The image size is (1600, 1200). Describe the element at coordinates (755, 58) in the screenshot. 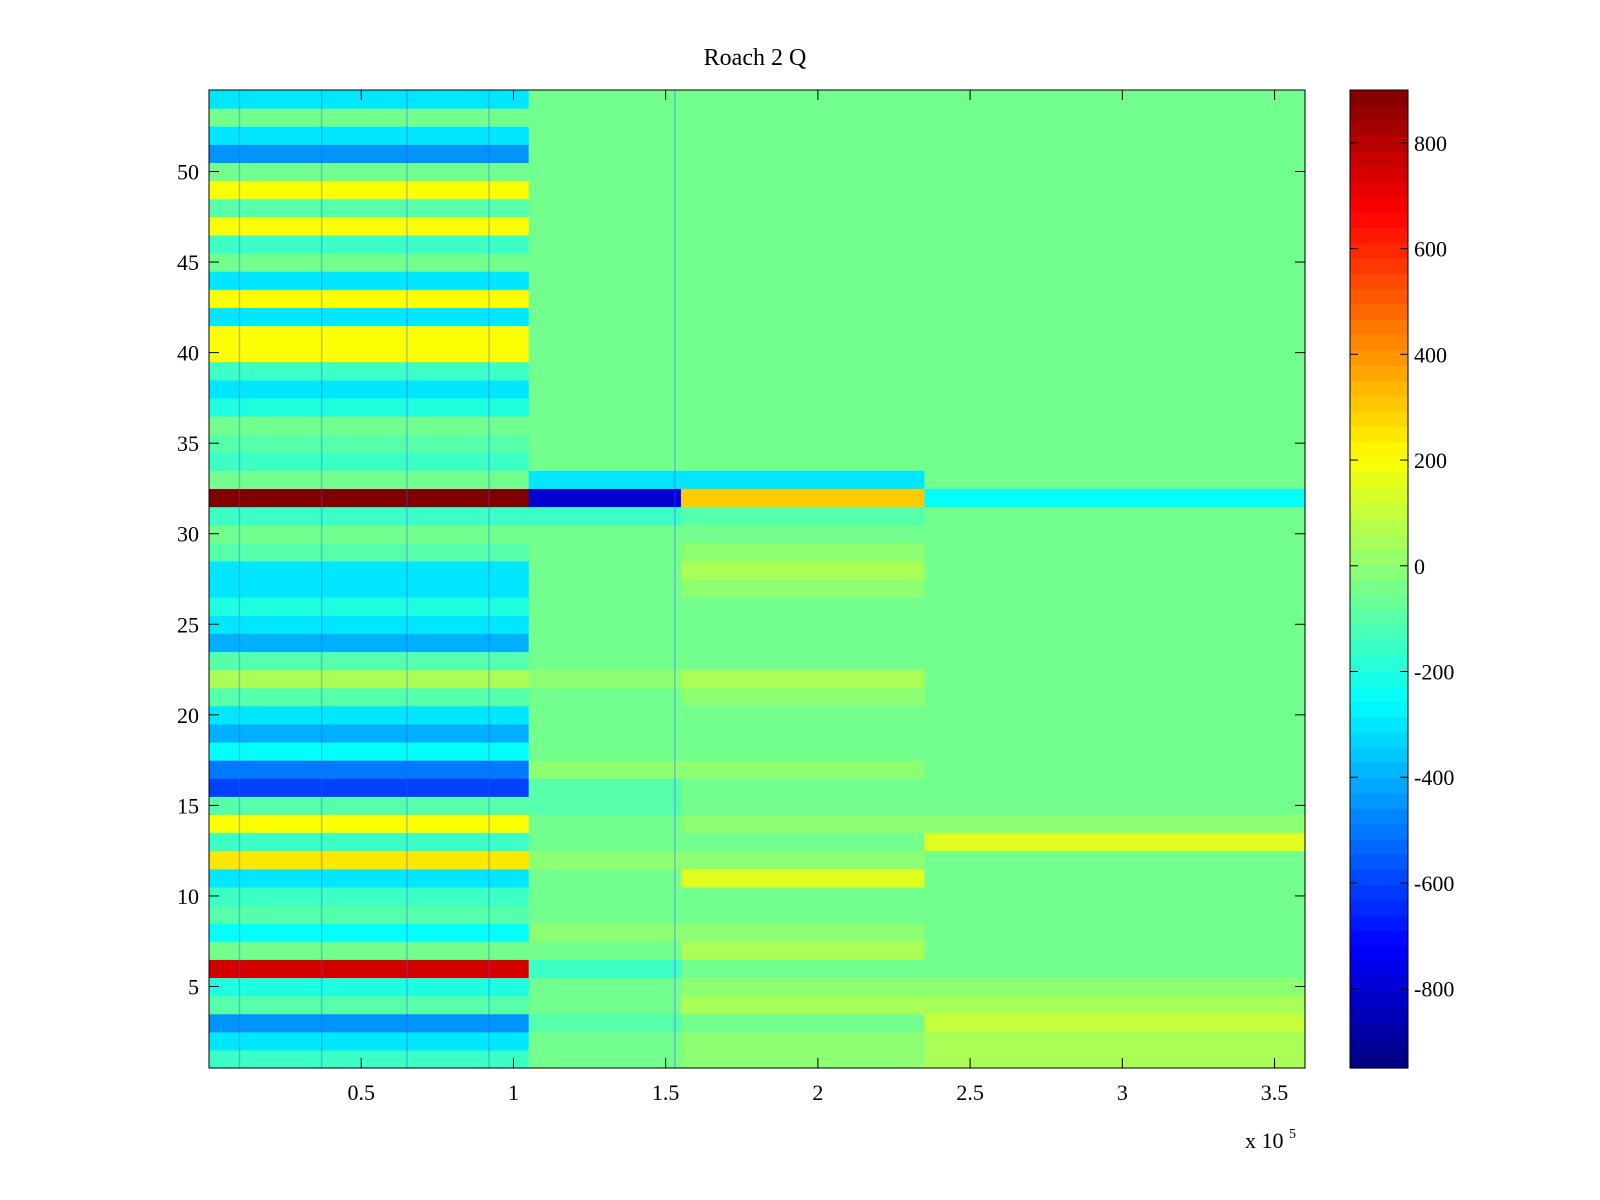

I see `chart-title: Roach 2 Q` at that location.